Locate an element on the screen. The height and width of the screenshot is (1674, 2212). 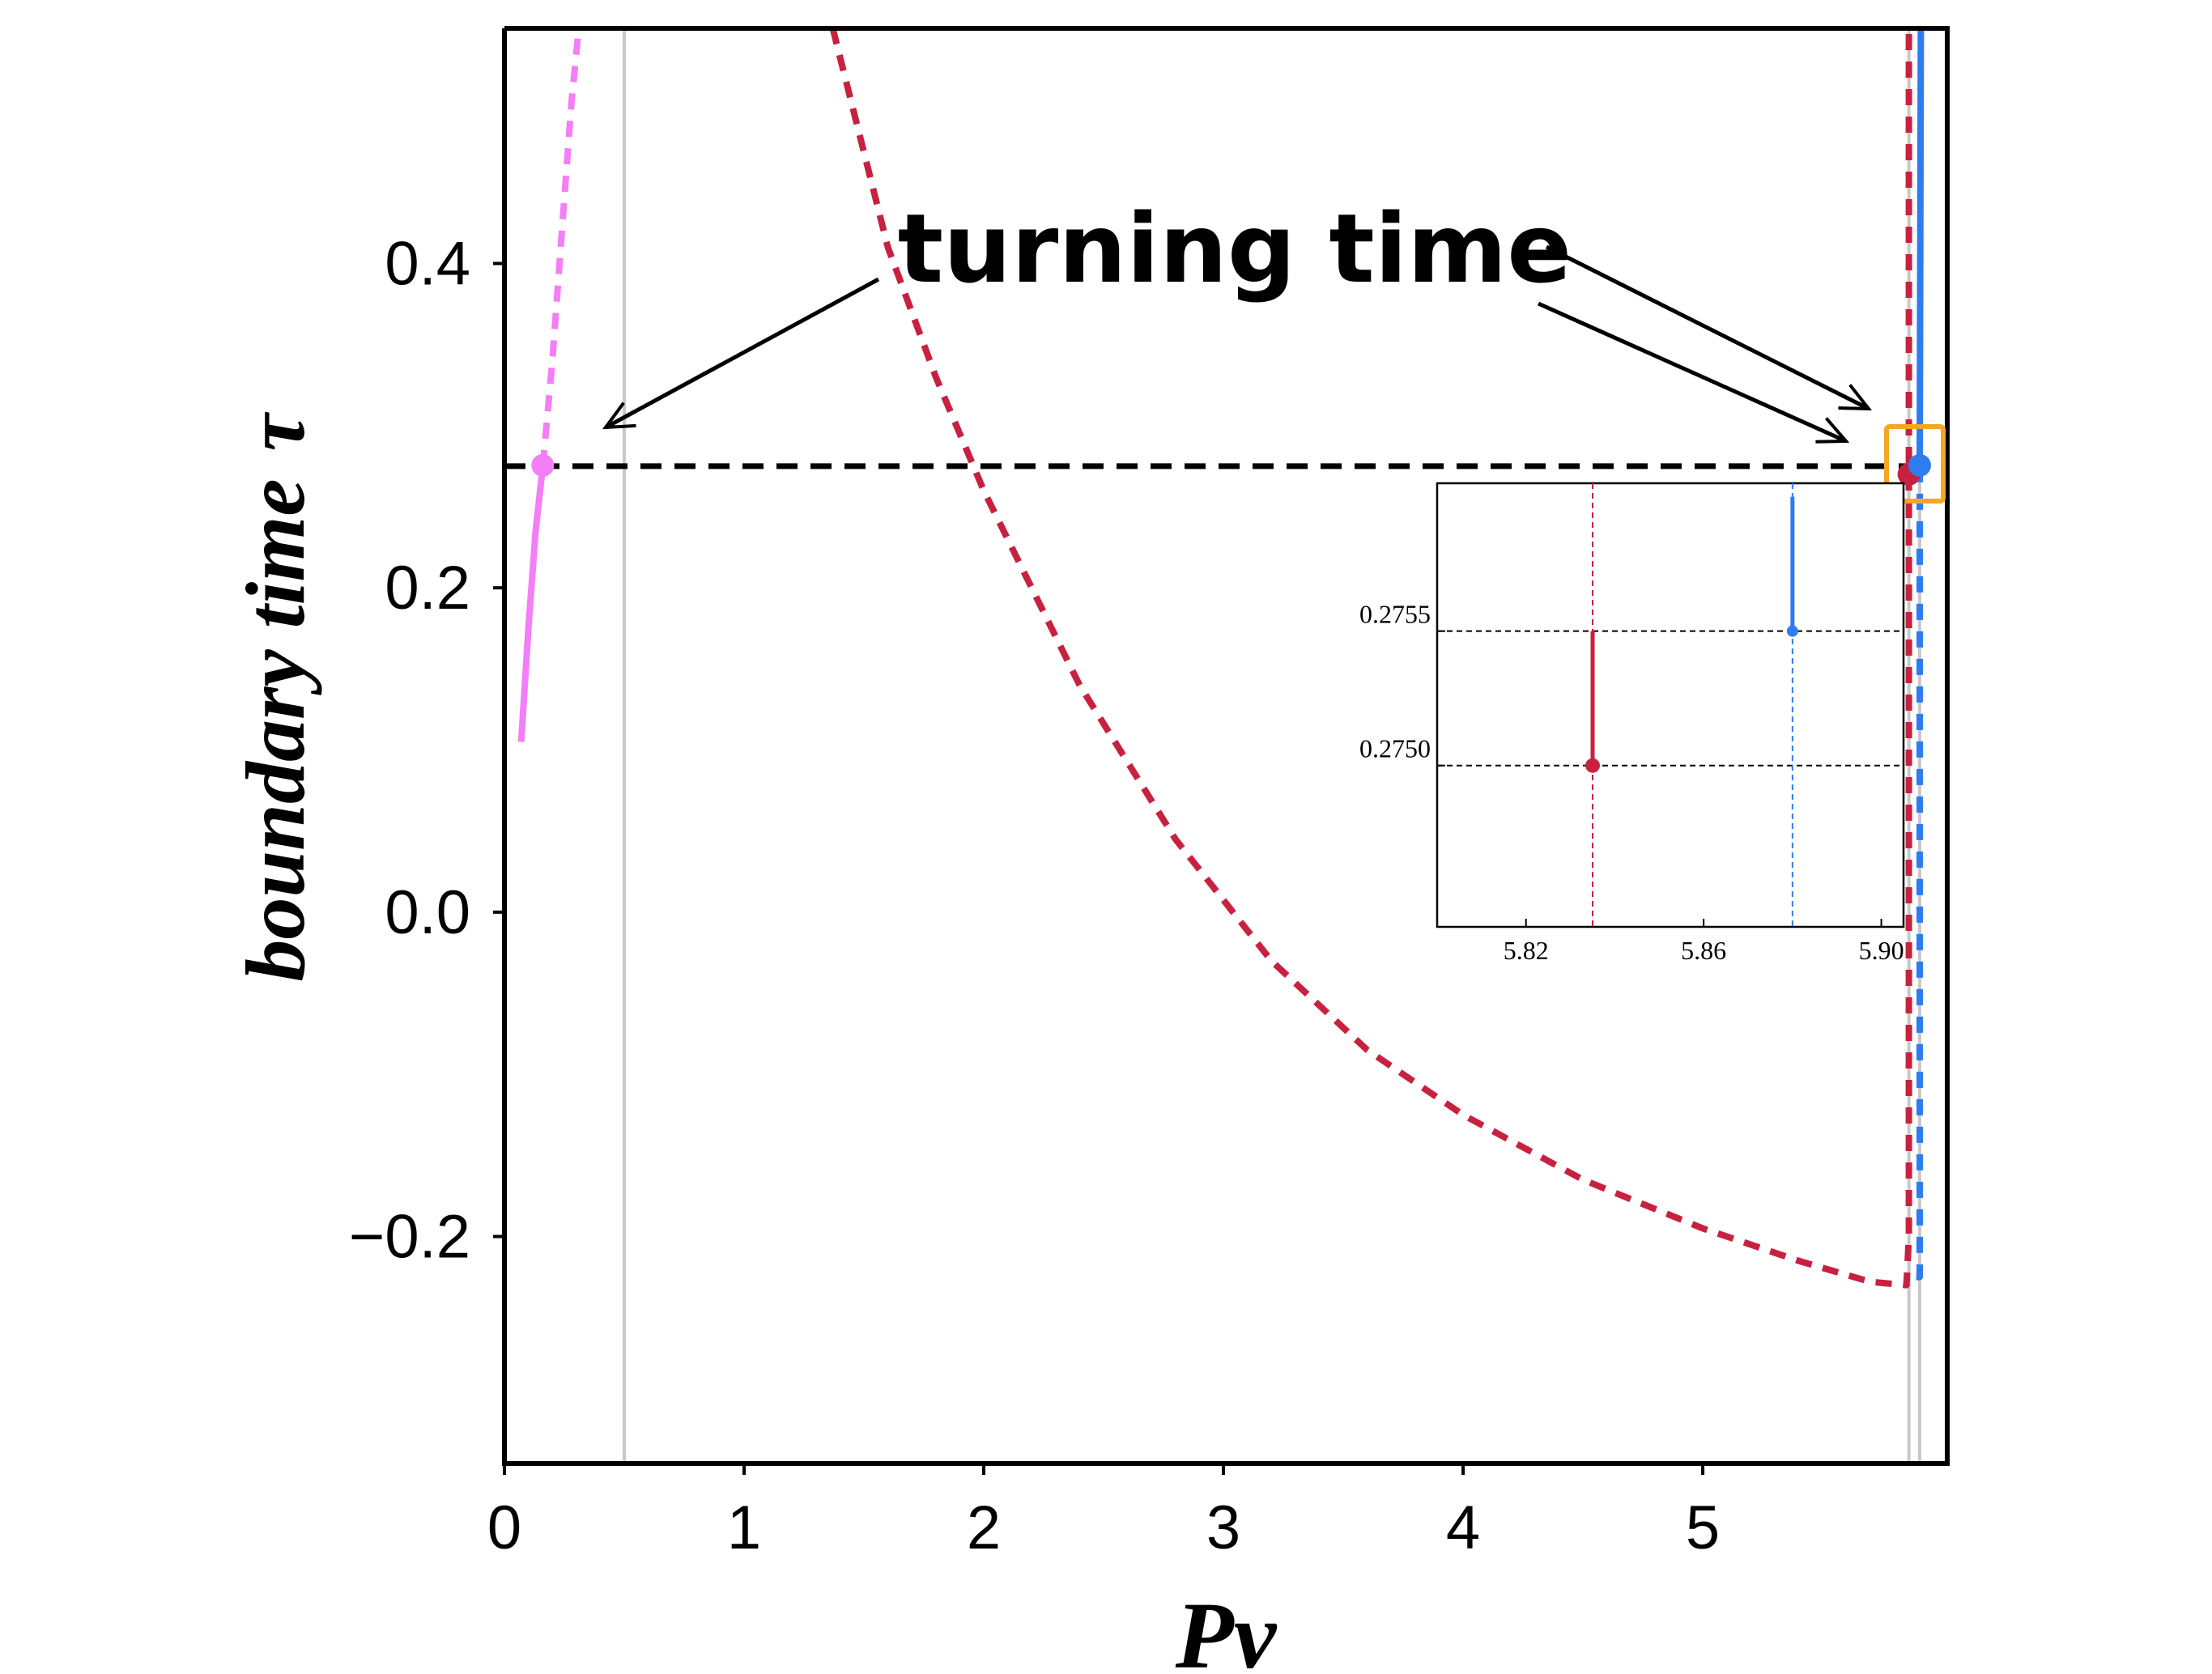
turning-time-annotation: turning time is located at coordinates (1235, 248).